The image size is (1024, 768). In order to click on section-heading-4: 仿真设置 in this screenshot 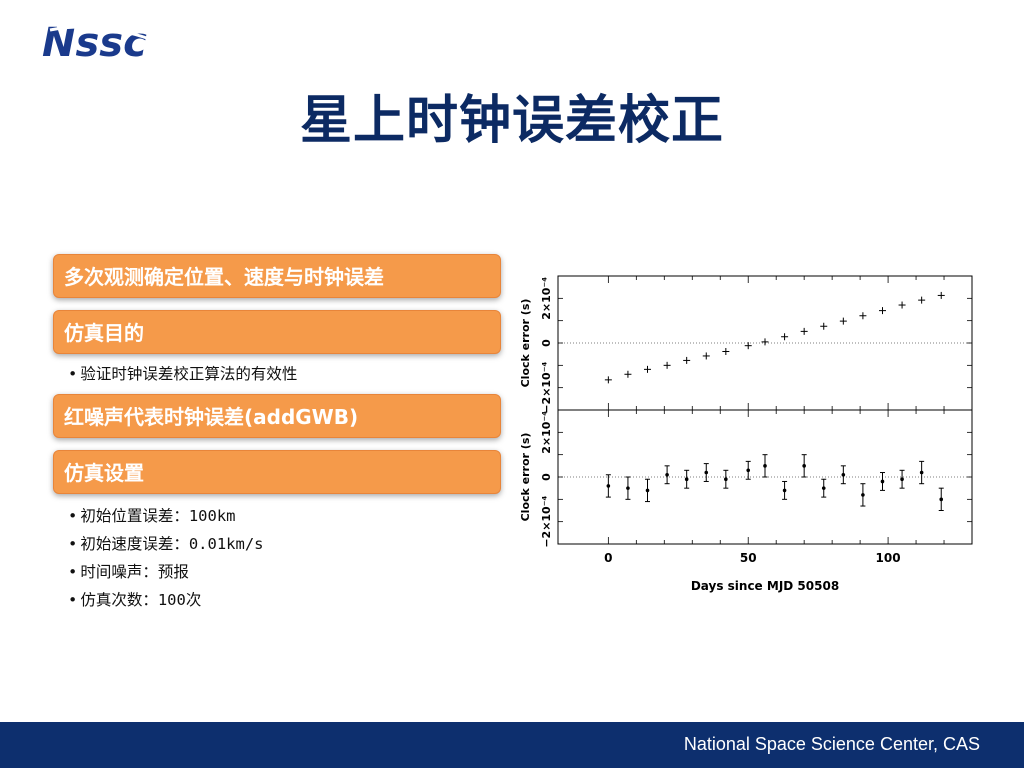, I will do `click(277, 472)`.